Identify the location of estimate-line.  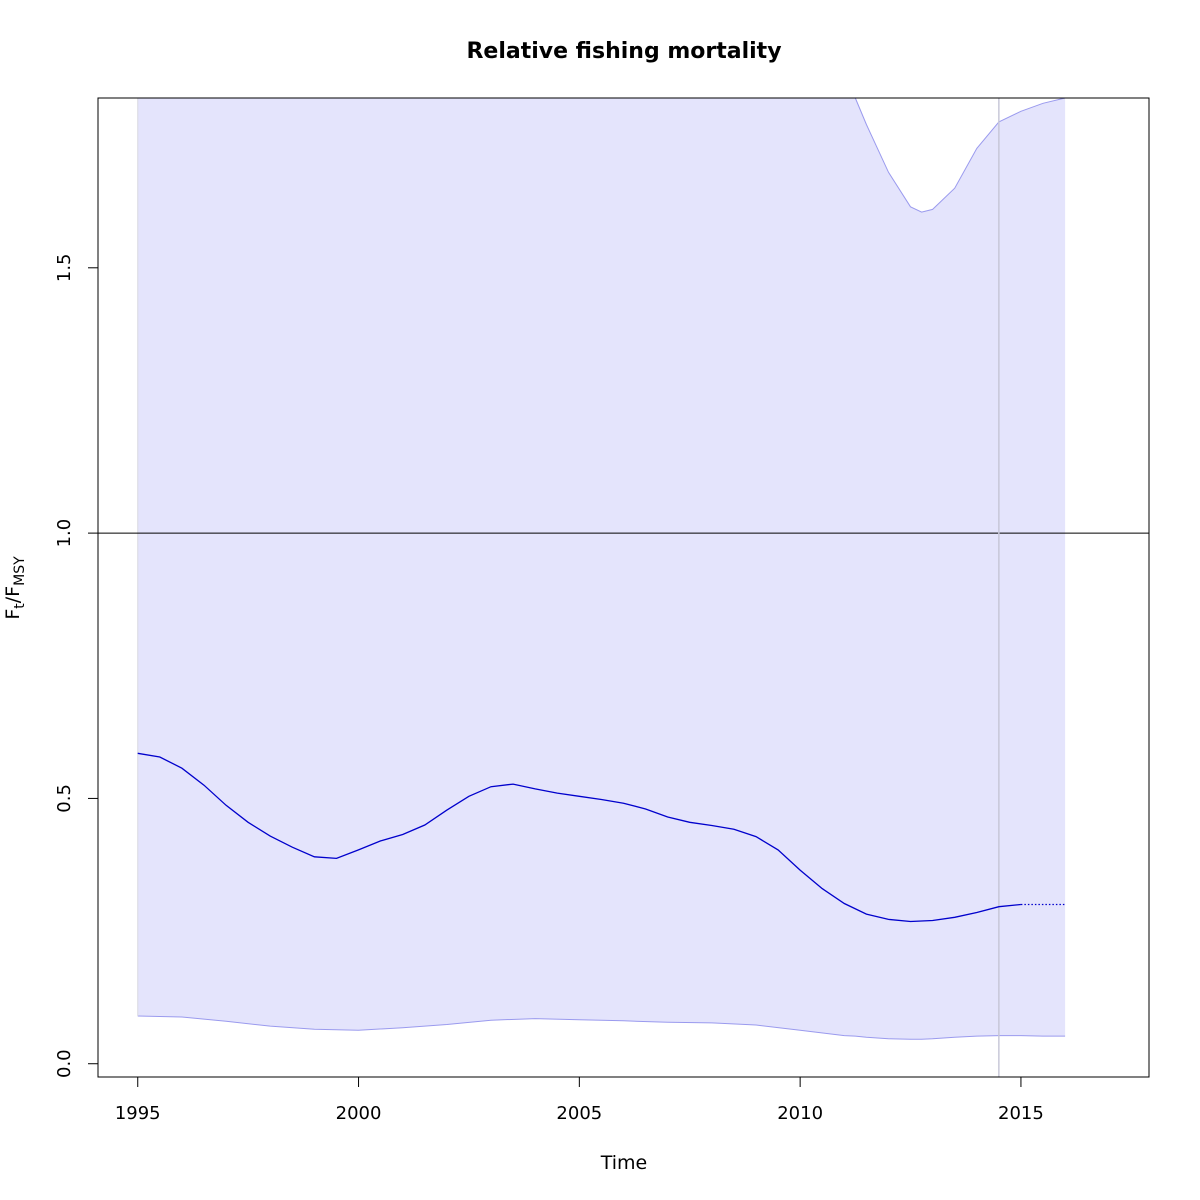
(579, 837).